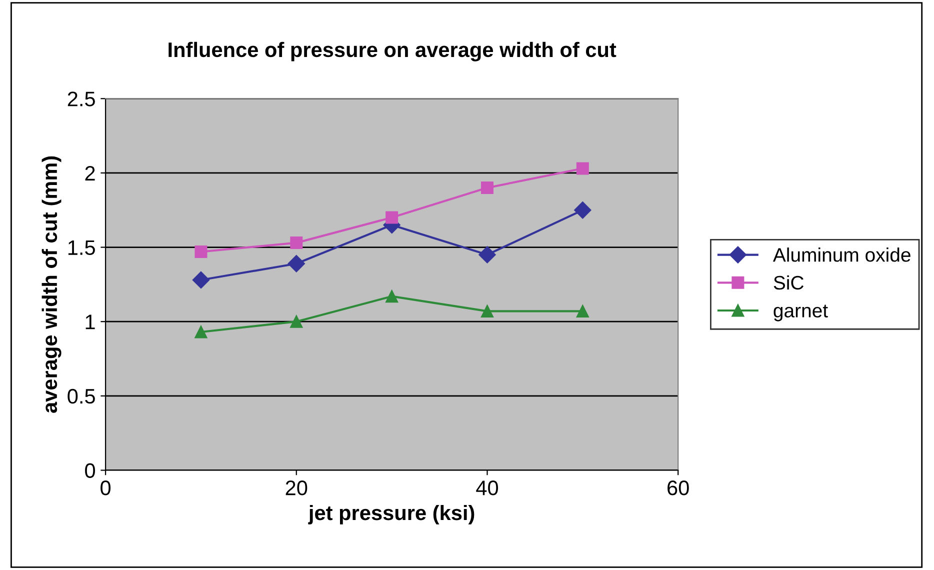 This screenshot has width=934, height=570. I want to click on y-axis-title: average width of cut (mm), so click(52, 284).